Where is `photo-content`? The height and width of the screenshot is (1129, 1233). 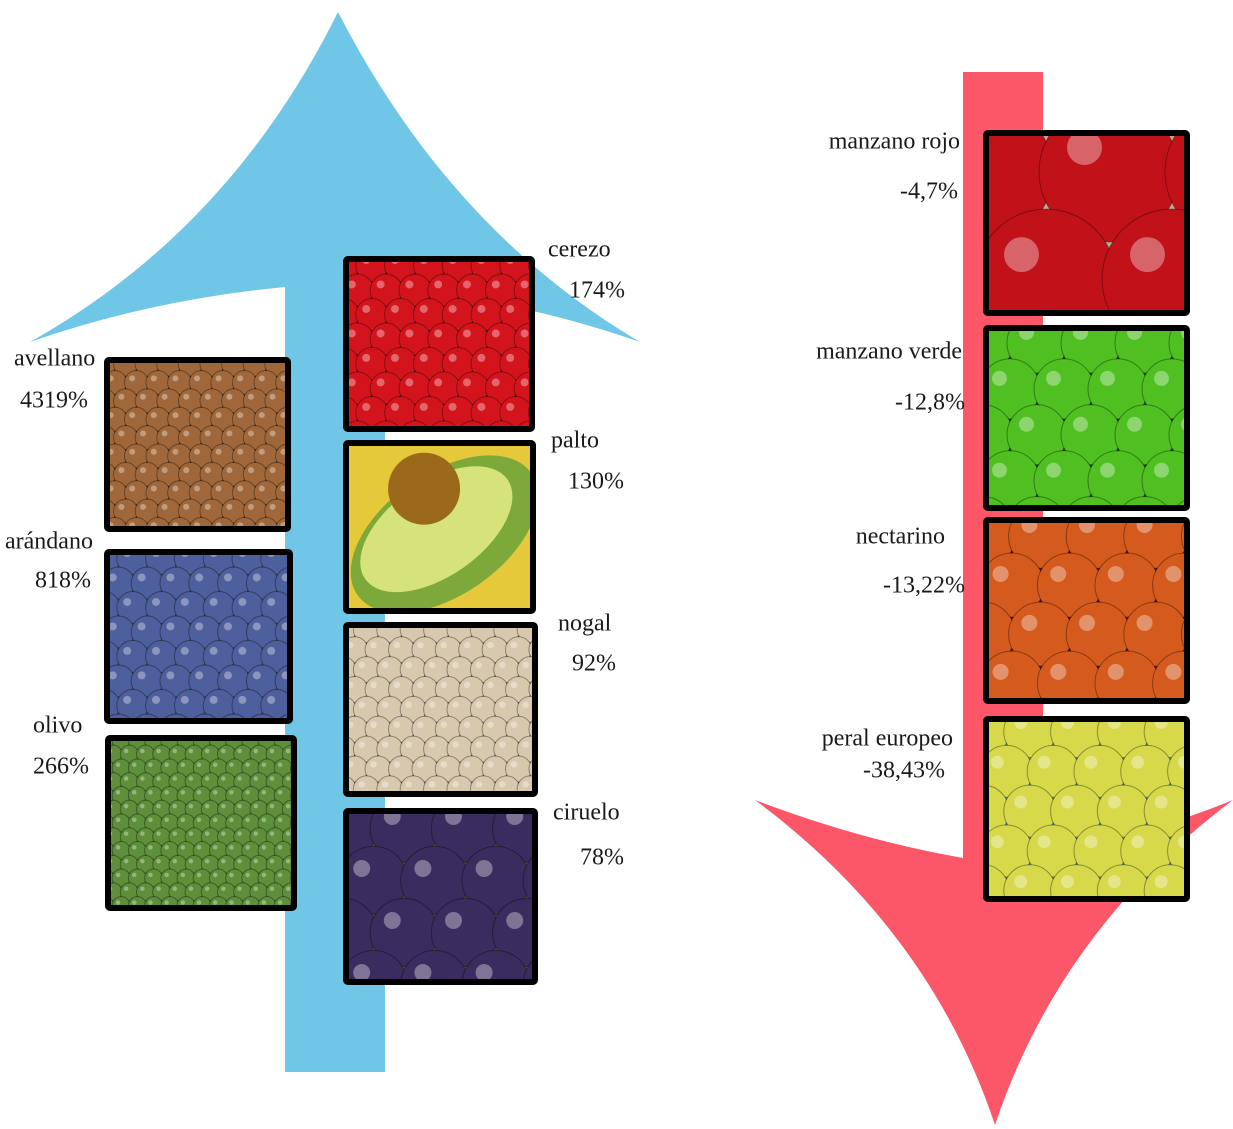
photo-content is located at coordinates (439, 344).